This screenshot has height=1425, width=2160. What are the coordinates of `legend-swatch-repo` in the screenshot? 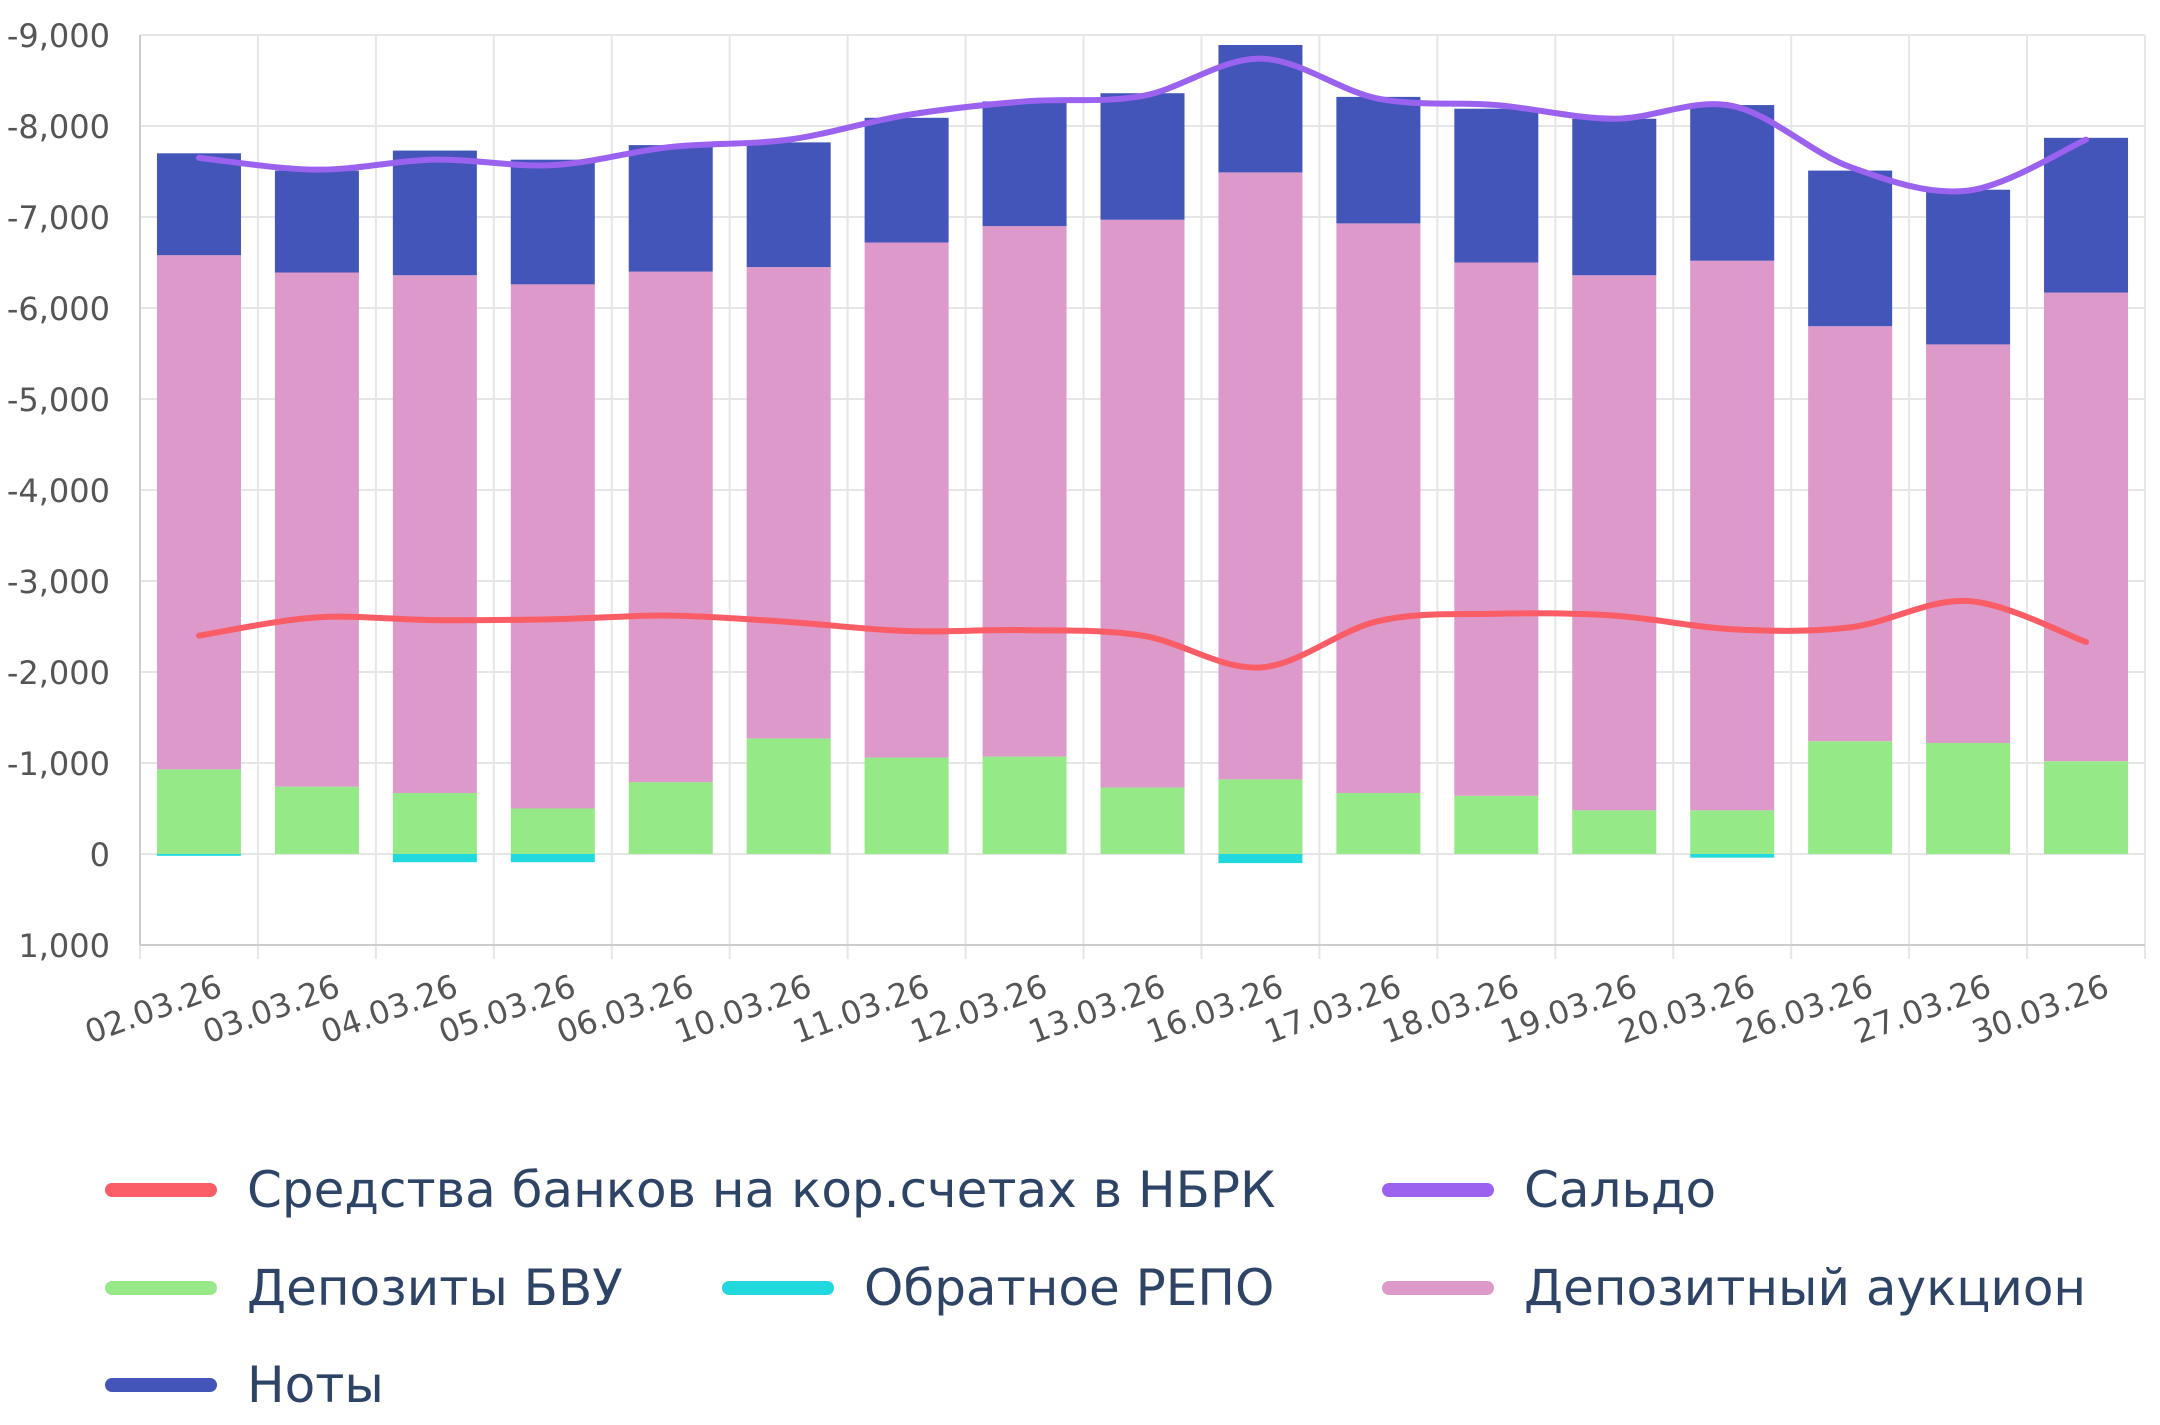 It's located at (778, 1288).